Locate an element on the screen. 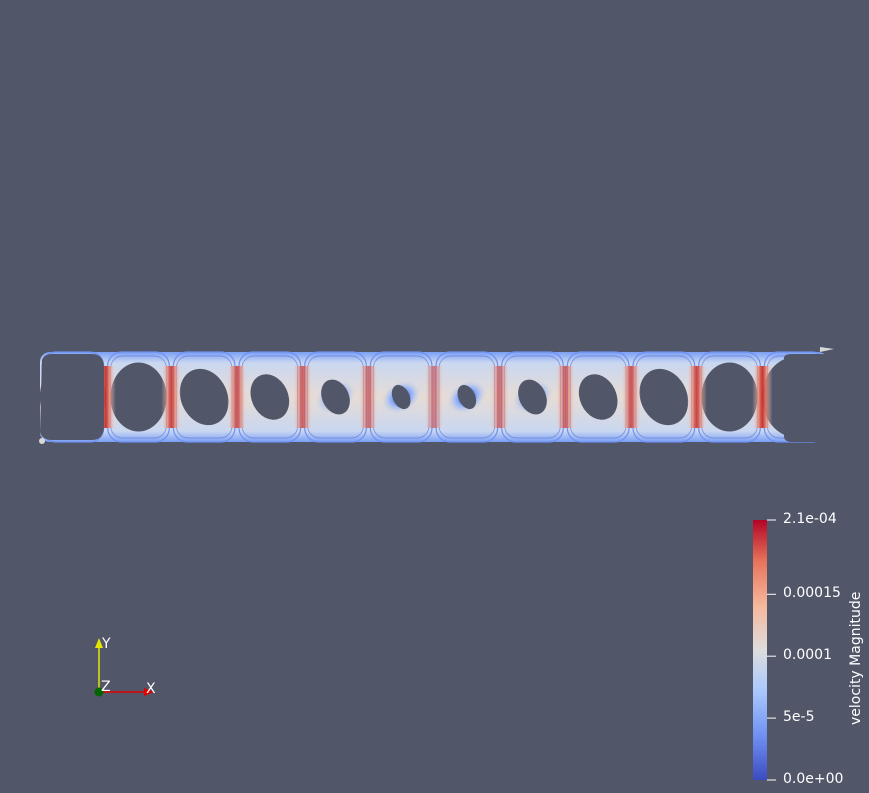 This screenshot has height=793, width=869. x-axis-label: X is located at coordinates (151, 689).